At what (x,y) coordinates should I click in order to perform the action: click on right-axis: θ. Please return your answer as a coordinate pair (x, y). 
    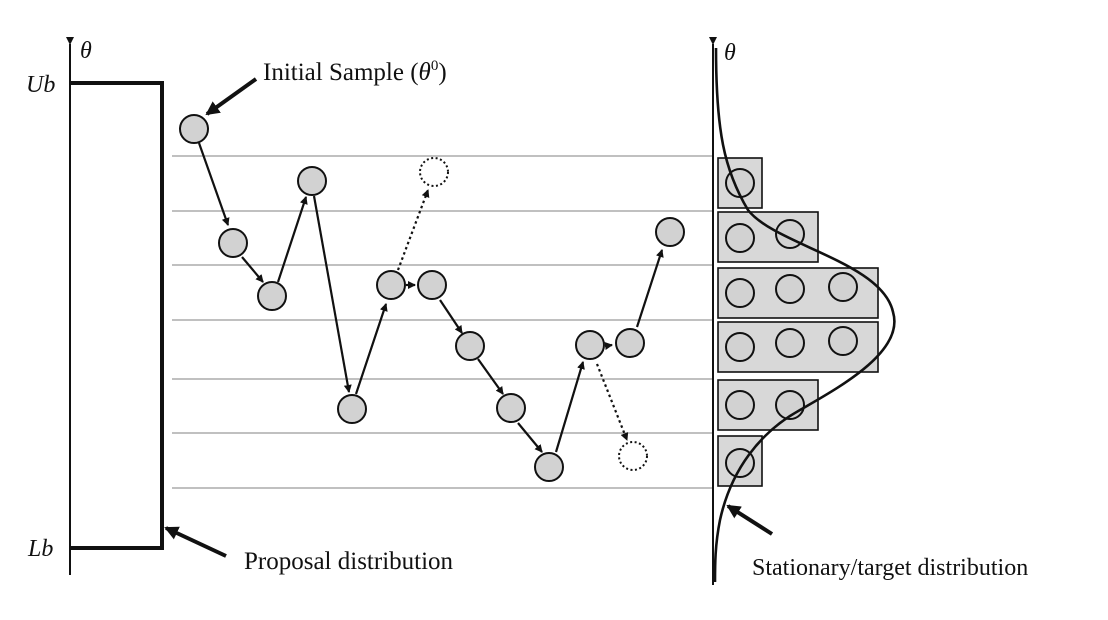
    Looking at the image, I should click on (722, 311).